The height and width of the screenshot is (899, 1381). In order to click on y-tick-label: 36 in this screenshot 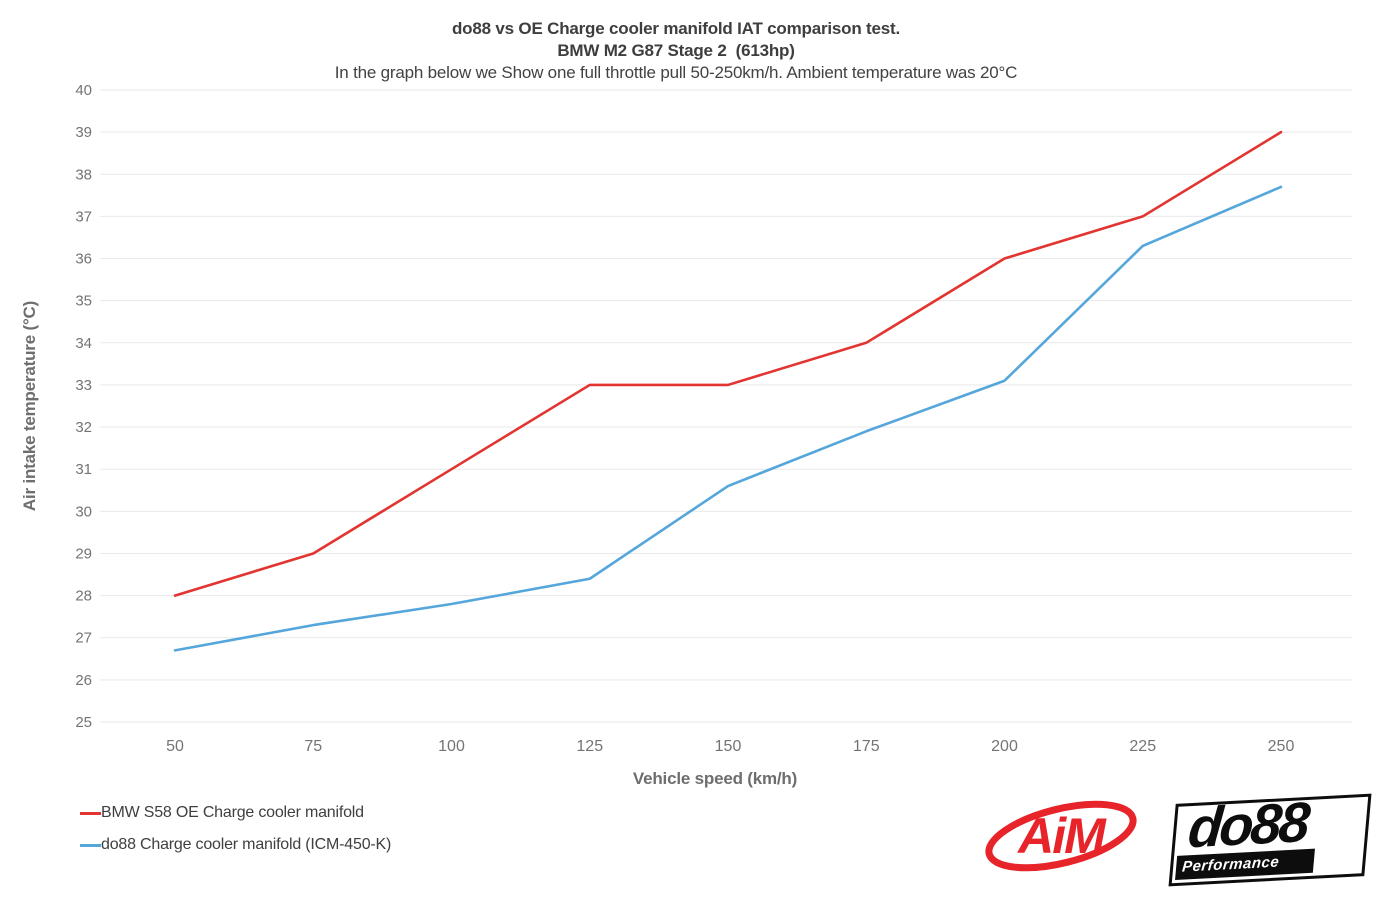, I will do `click(83, 259)`.